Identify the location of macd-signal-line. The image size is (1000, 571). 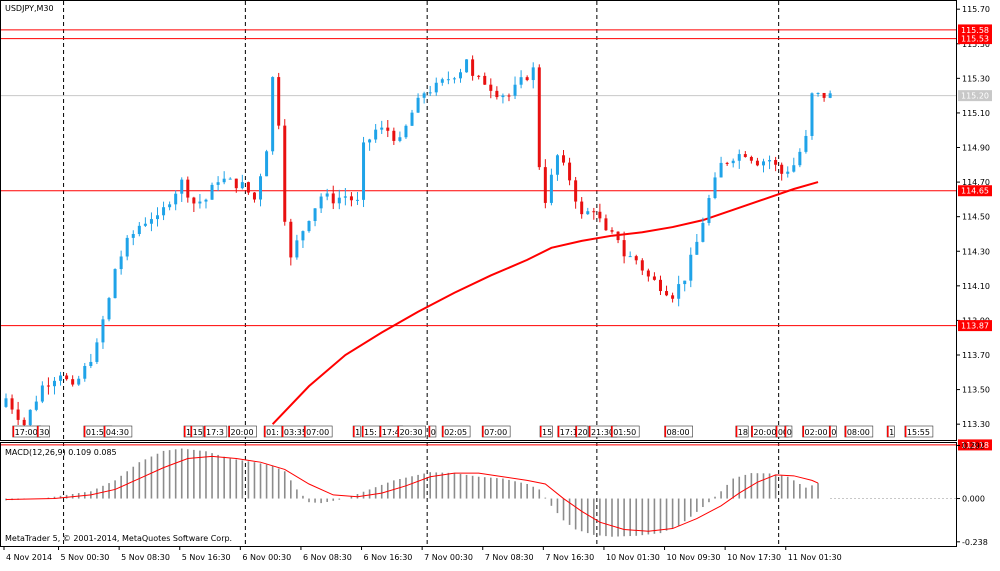
(412, 493).